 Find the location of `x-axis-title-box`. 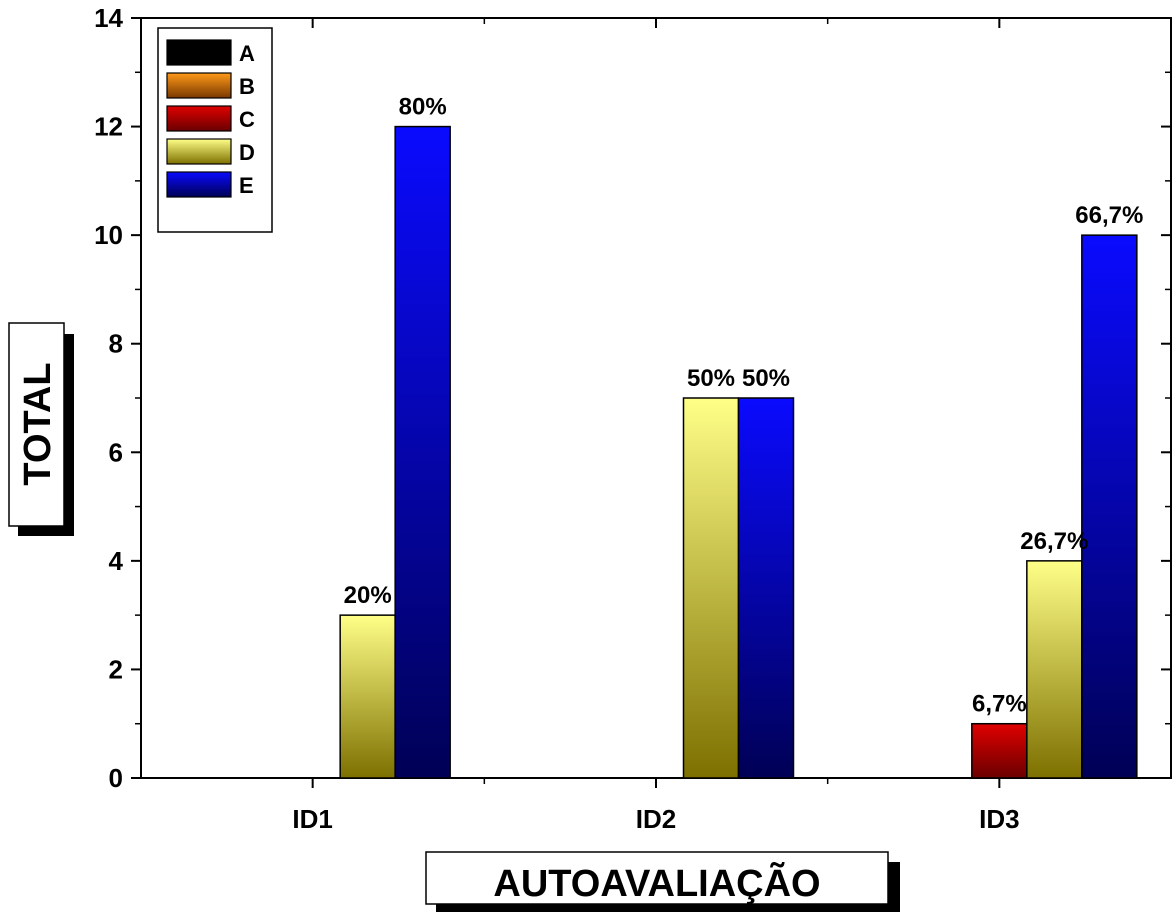

x-axis-title-box is located at coordinates (657, 878).